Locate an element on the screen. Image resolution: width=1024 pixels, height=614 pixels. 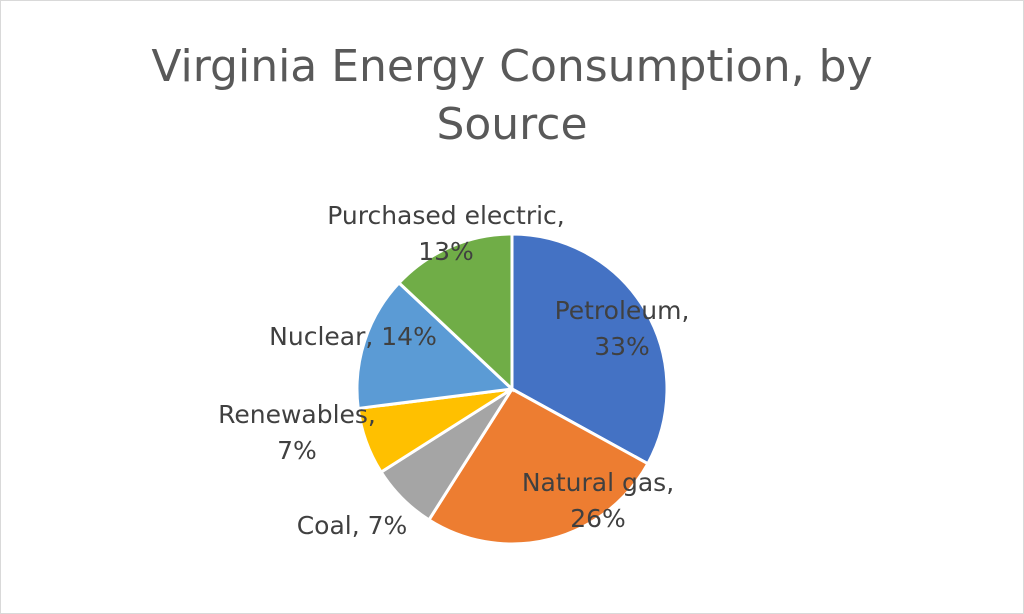
data-label-line: Natural gas, is located at coordinates (598, 482).